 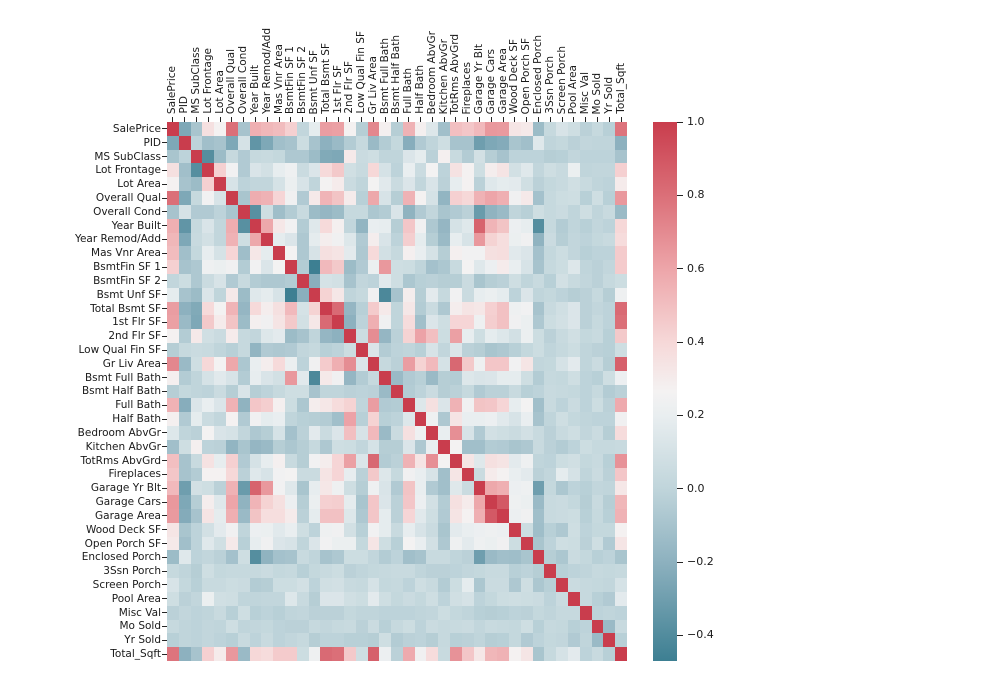 I want to click on x-tick-mark, so click(x=480, y=119).